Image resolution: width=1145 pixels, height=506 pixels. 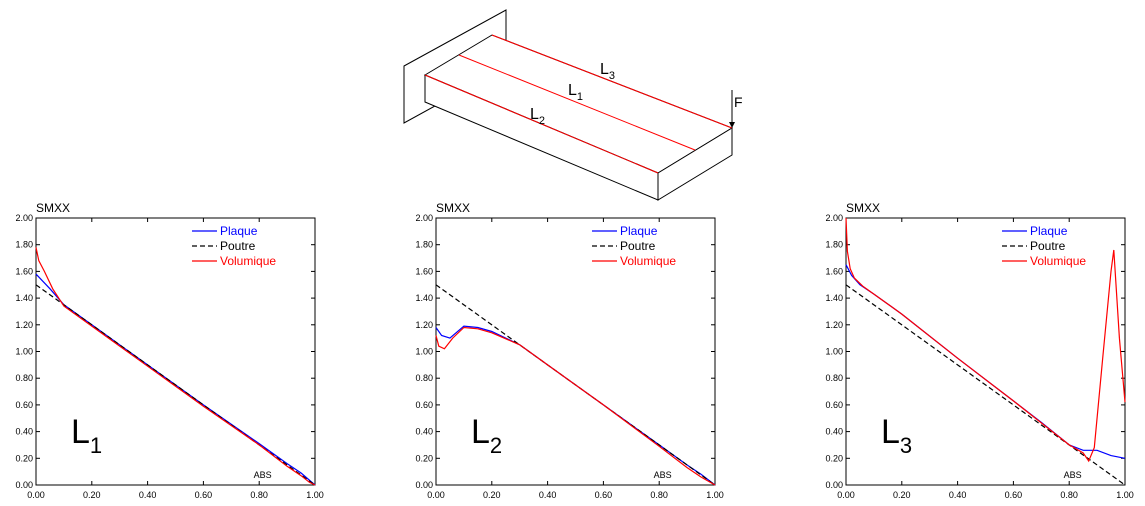 I want to click on line-label-l2: L2, so click(x=537, y=116).